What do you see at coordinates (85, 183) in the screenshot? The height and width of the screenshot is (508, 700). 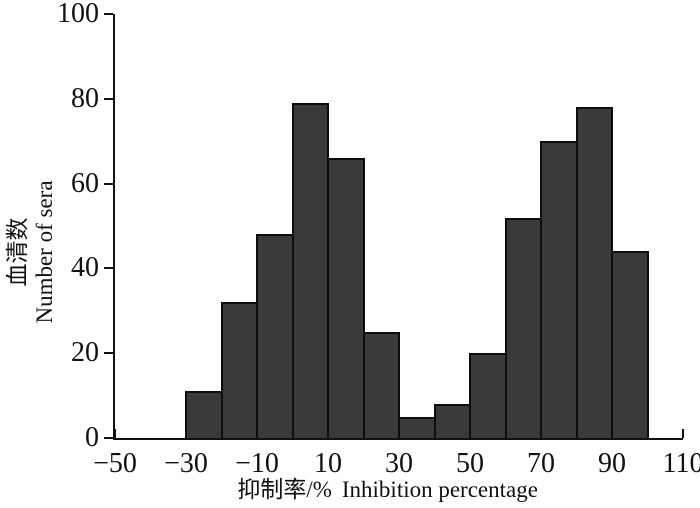 I see `y-axis-tick-label: 60` at bounding box center [85, 183].